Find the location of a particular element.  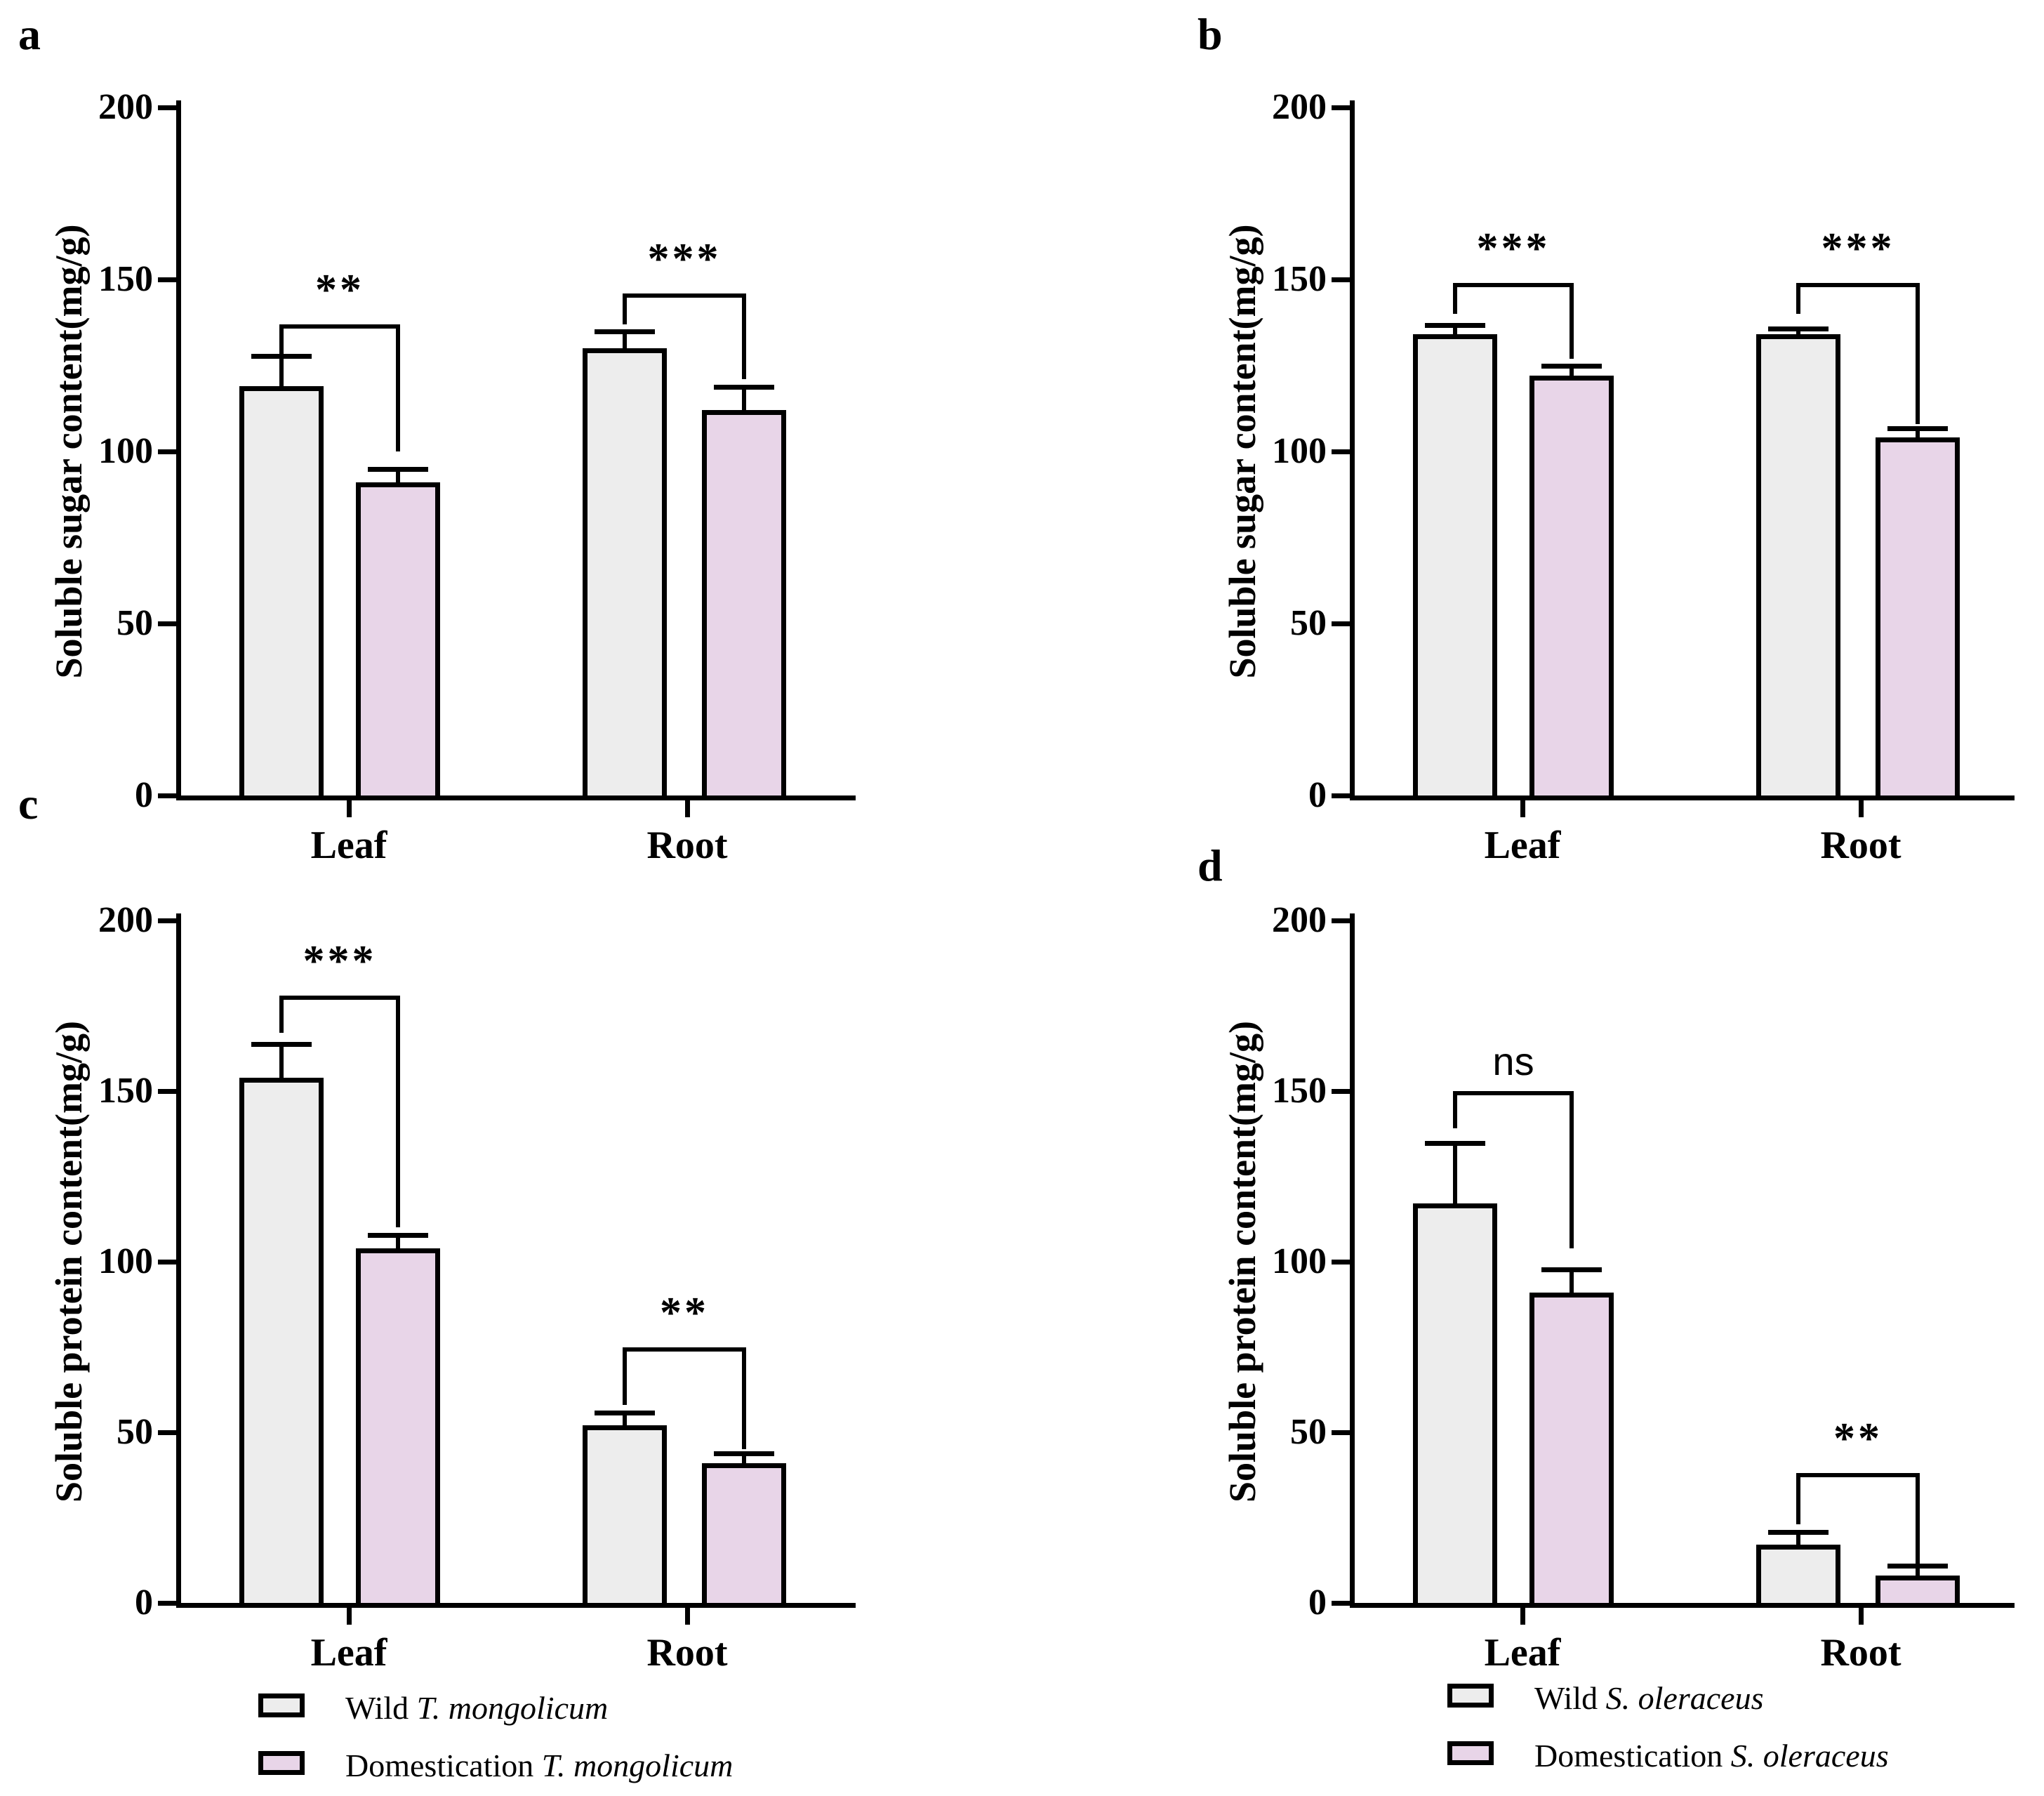

bar-domestication-root is located at coordinates (744, 1535).